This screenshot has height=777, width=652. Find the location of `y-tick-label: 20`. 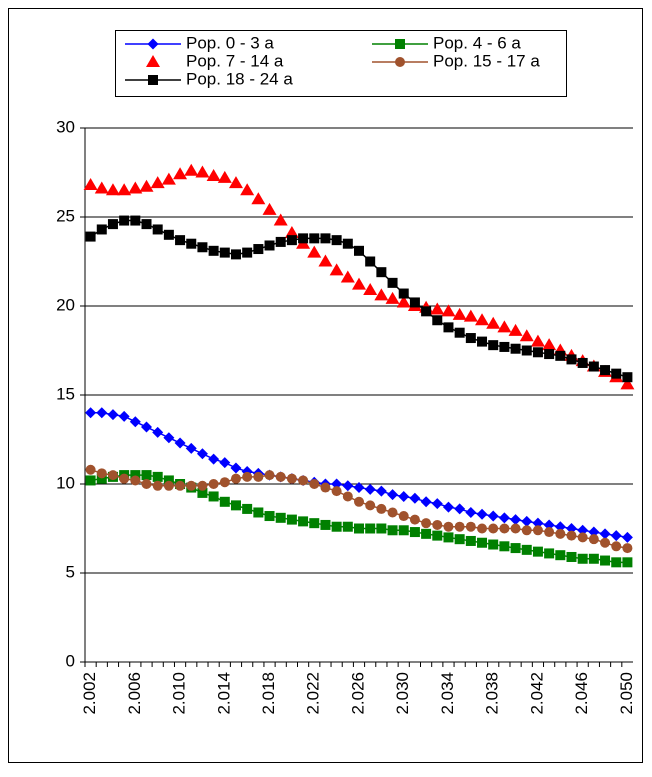

y-tick-label: 20 is located at coordinates (65, 304).